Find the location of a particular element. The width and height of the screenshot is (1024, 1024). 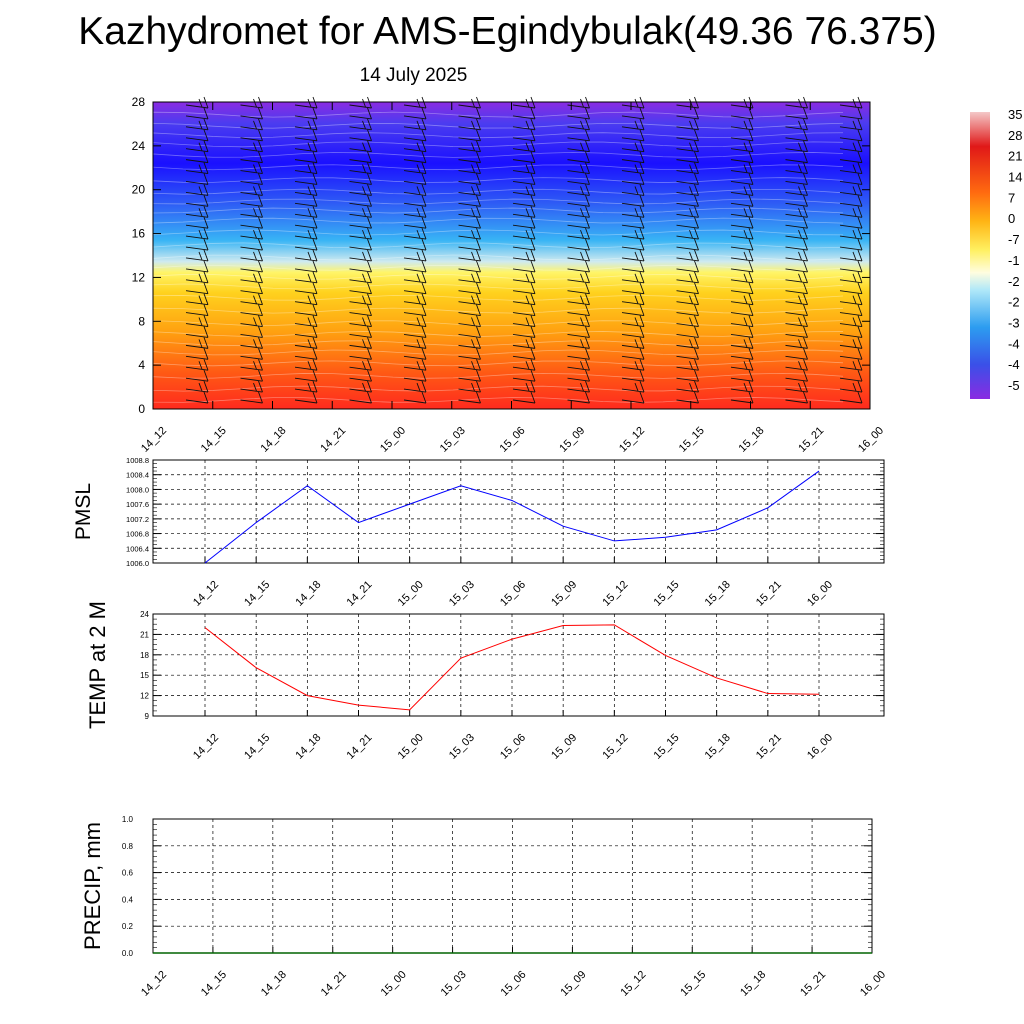

x-tick-label: 15_15 is located at coordinates (692, 440).